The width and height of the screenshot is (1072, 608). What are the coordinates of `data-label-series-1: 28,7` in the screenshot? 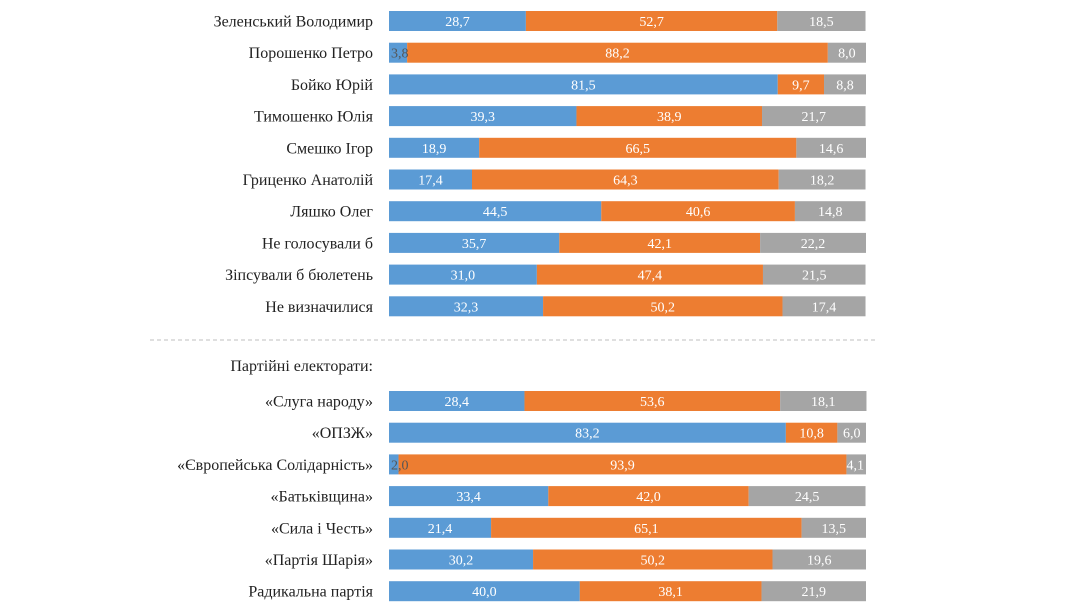 It's located at (457, 22).